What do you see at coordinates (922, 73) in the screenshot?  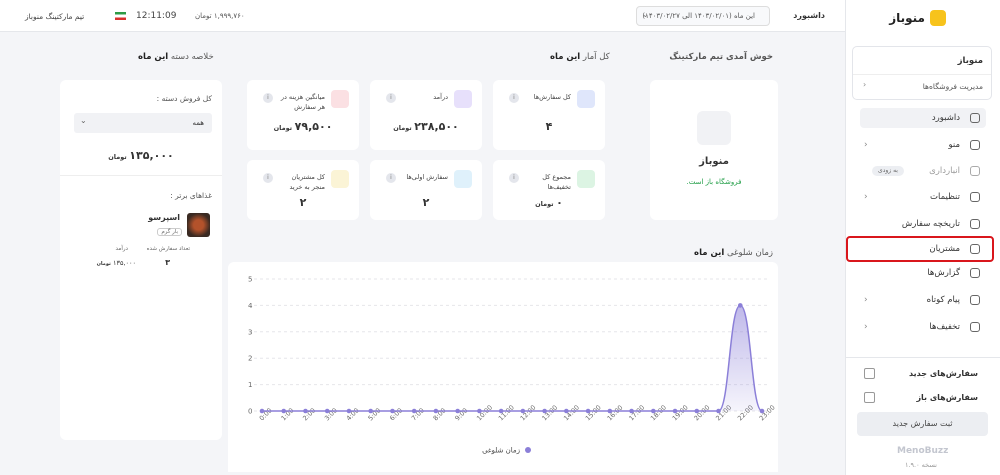 I see `store-box: منوباز مدیریت فروشگاه‌ها ‹` at bounding box center [922, 73].